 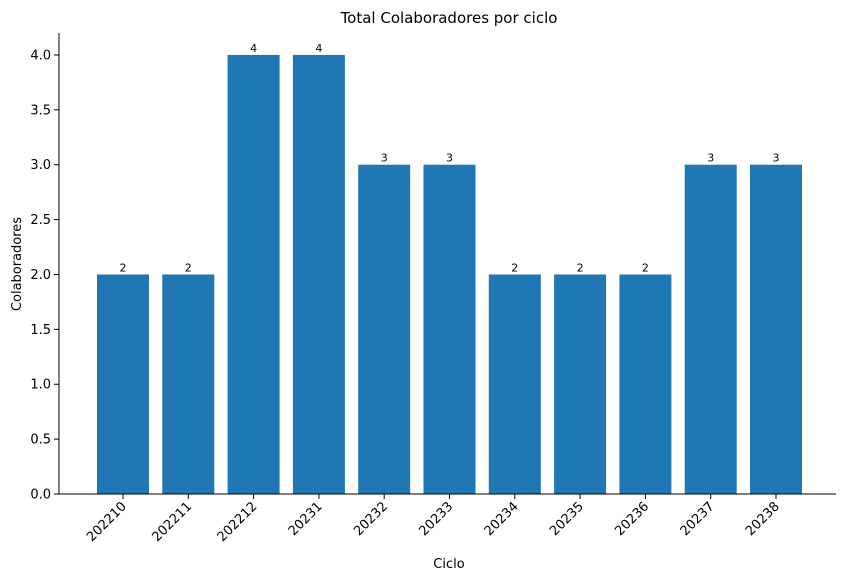 What do you see at coordinates (502, 519) in the screenshot?
I see `x-tick-label: 20234` at bounding box center [502, 519].